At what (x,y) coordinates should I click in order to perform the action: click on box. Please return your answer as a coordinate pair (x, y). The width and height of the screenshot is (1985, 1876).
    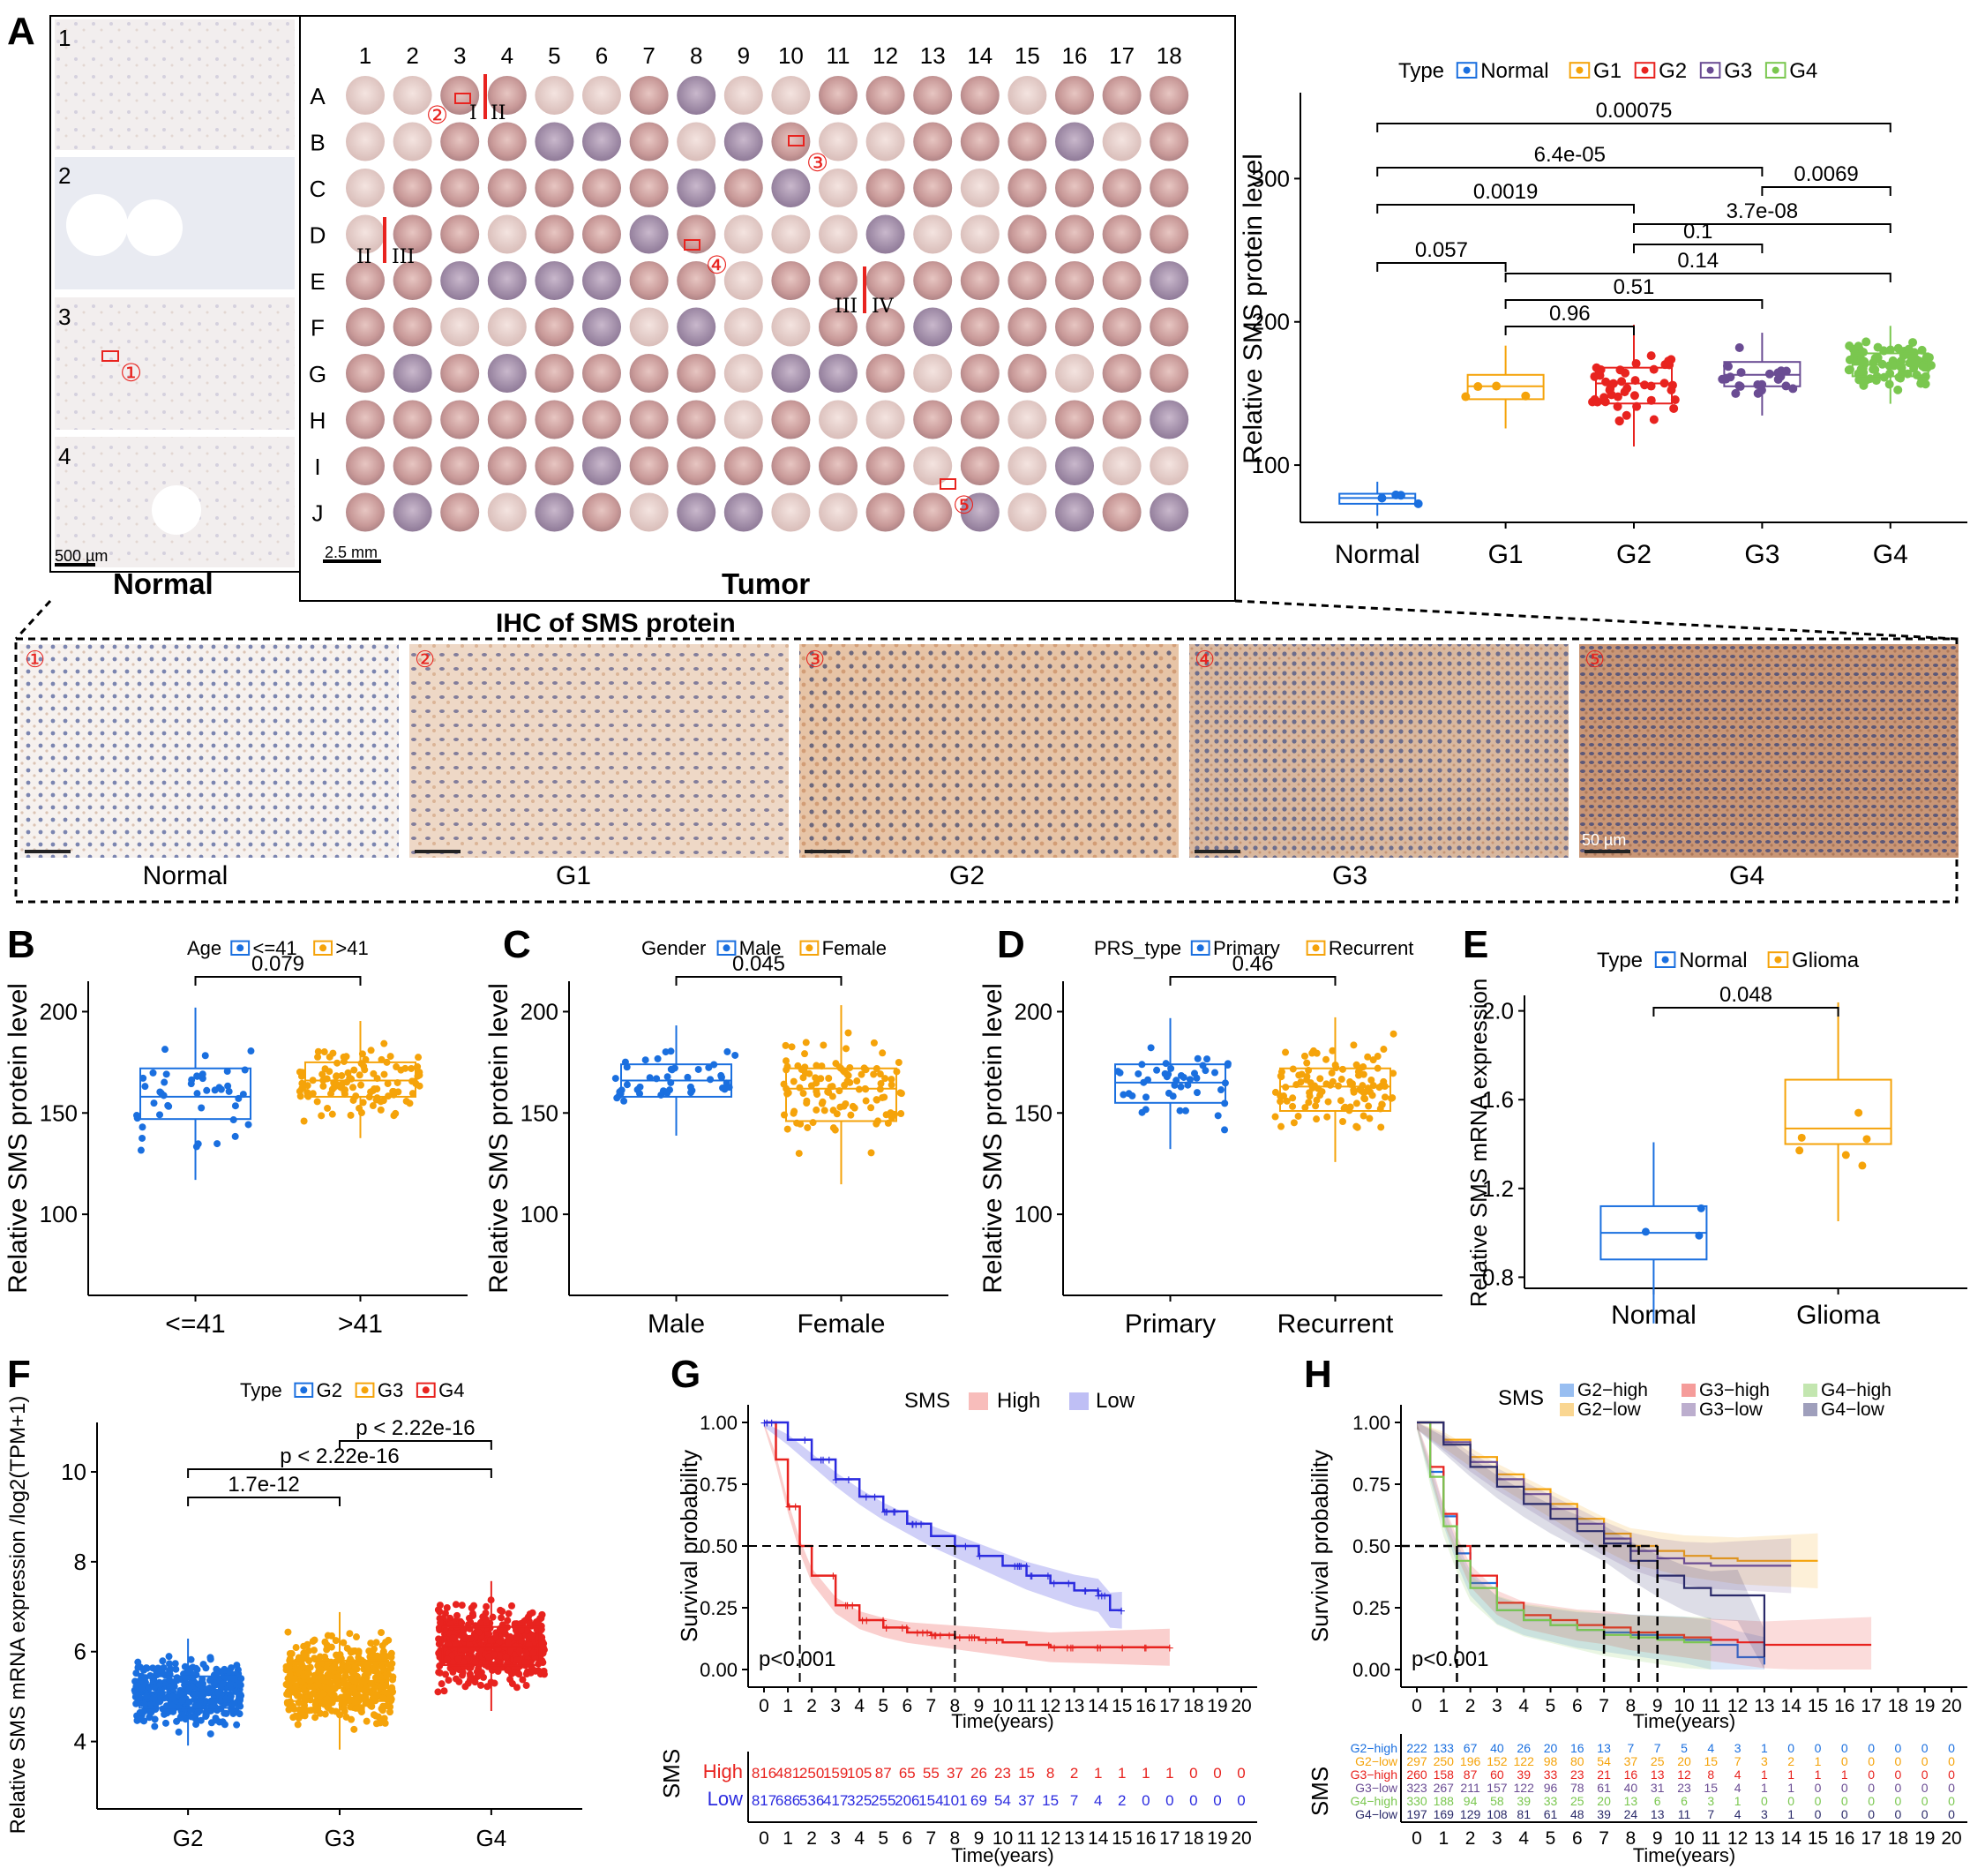
    Looking at the image, I should click on (1838, 1111).